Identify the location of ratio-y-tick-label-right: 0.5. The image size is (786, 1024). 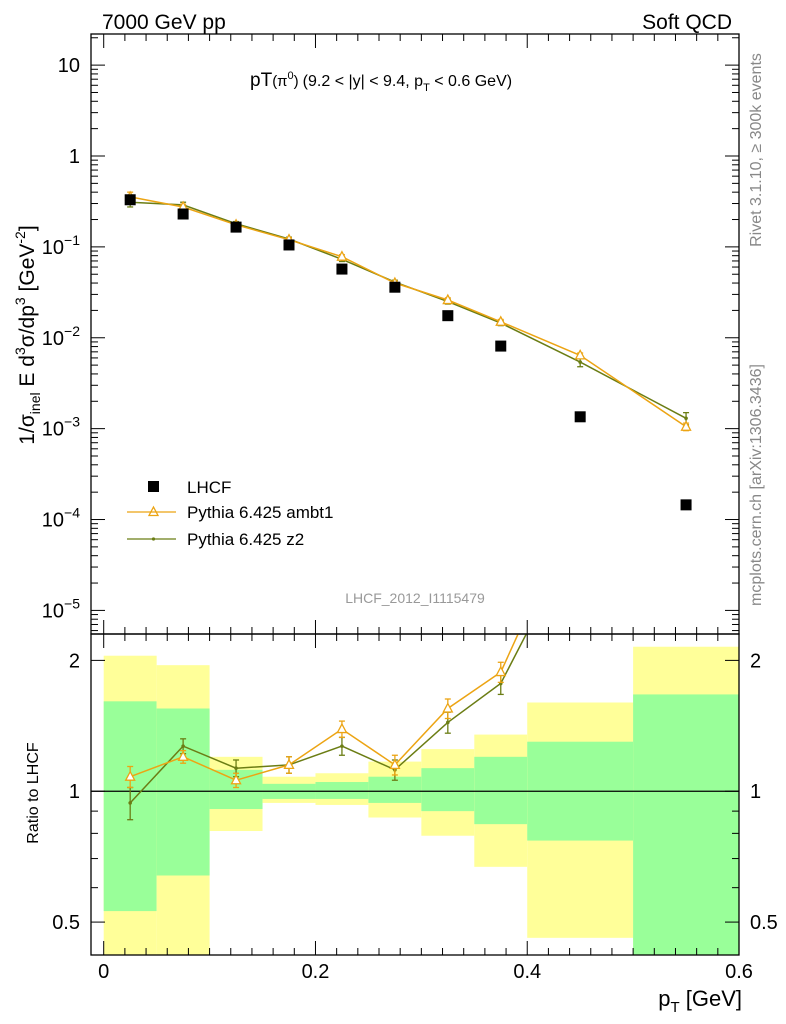
(764, 923).